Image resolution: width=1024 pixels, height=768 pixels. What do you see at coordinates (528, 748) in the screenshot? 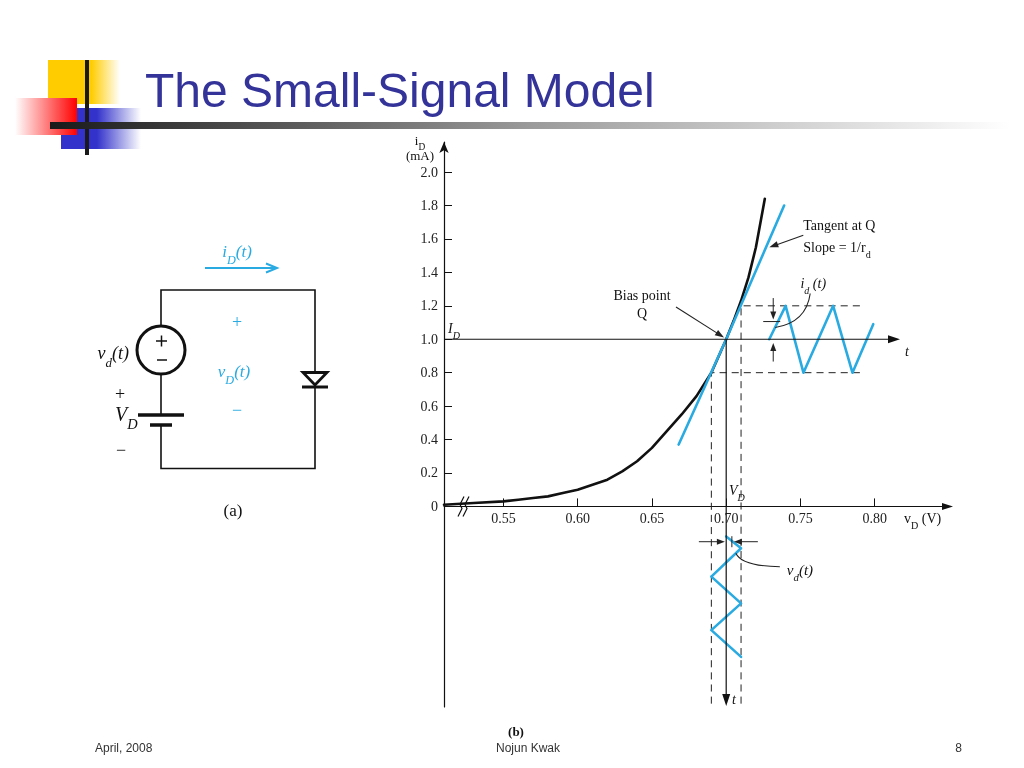
I see `text: Nojun Kwak` at bounding box center [528, 748].